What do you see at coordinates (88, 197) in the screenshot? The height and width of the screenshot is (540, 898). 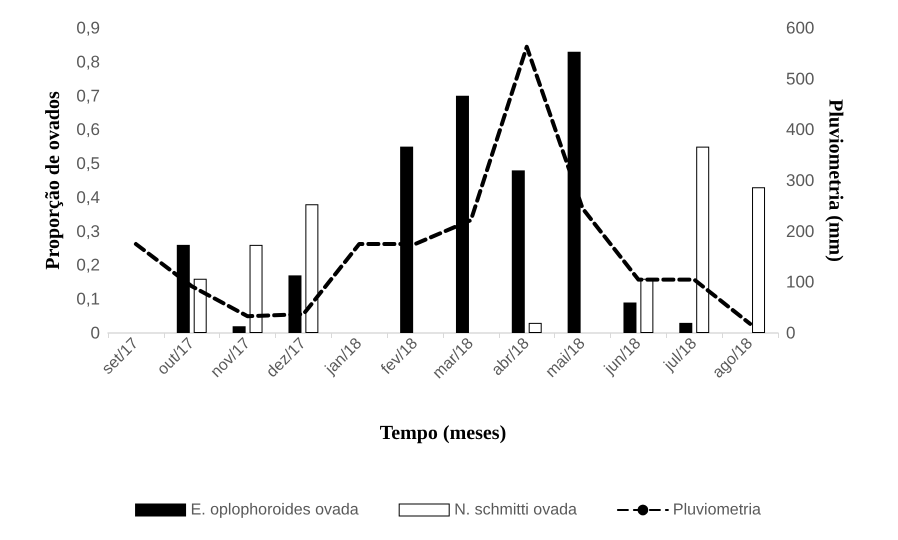 I see `y-tick-label: 0,4` at bounding box center [88, 197].